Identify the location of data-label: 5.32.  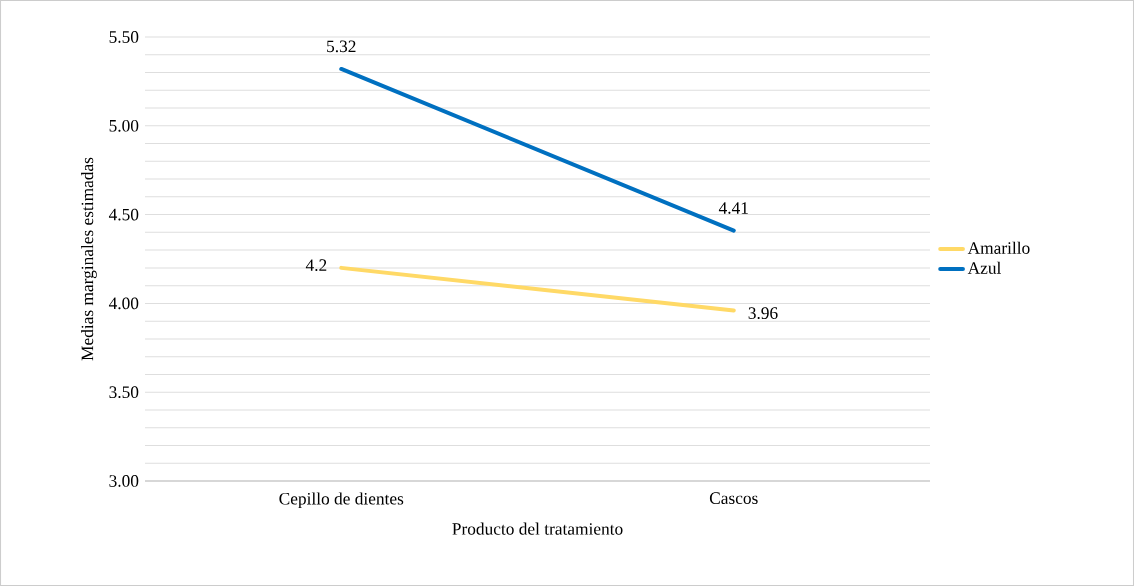
(341, 46).